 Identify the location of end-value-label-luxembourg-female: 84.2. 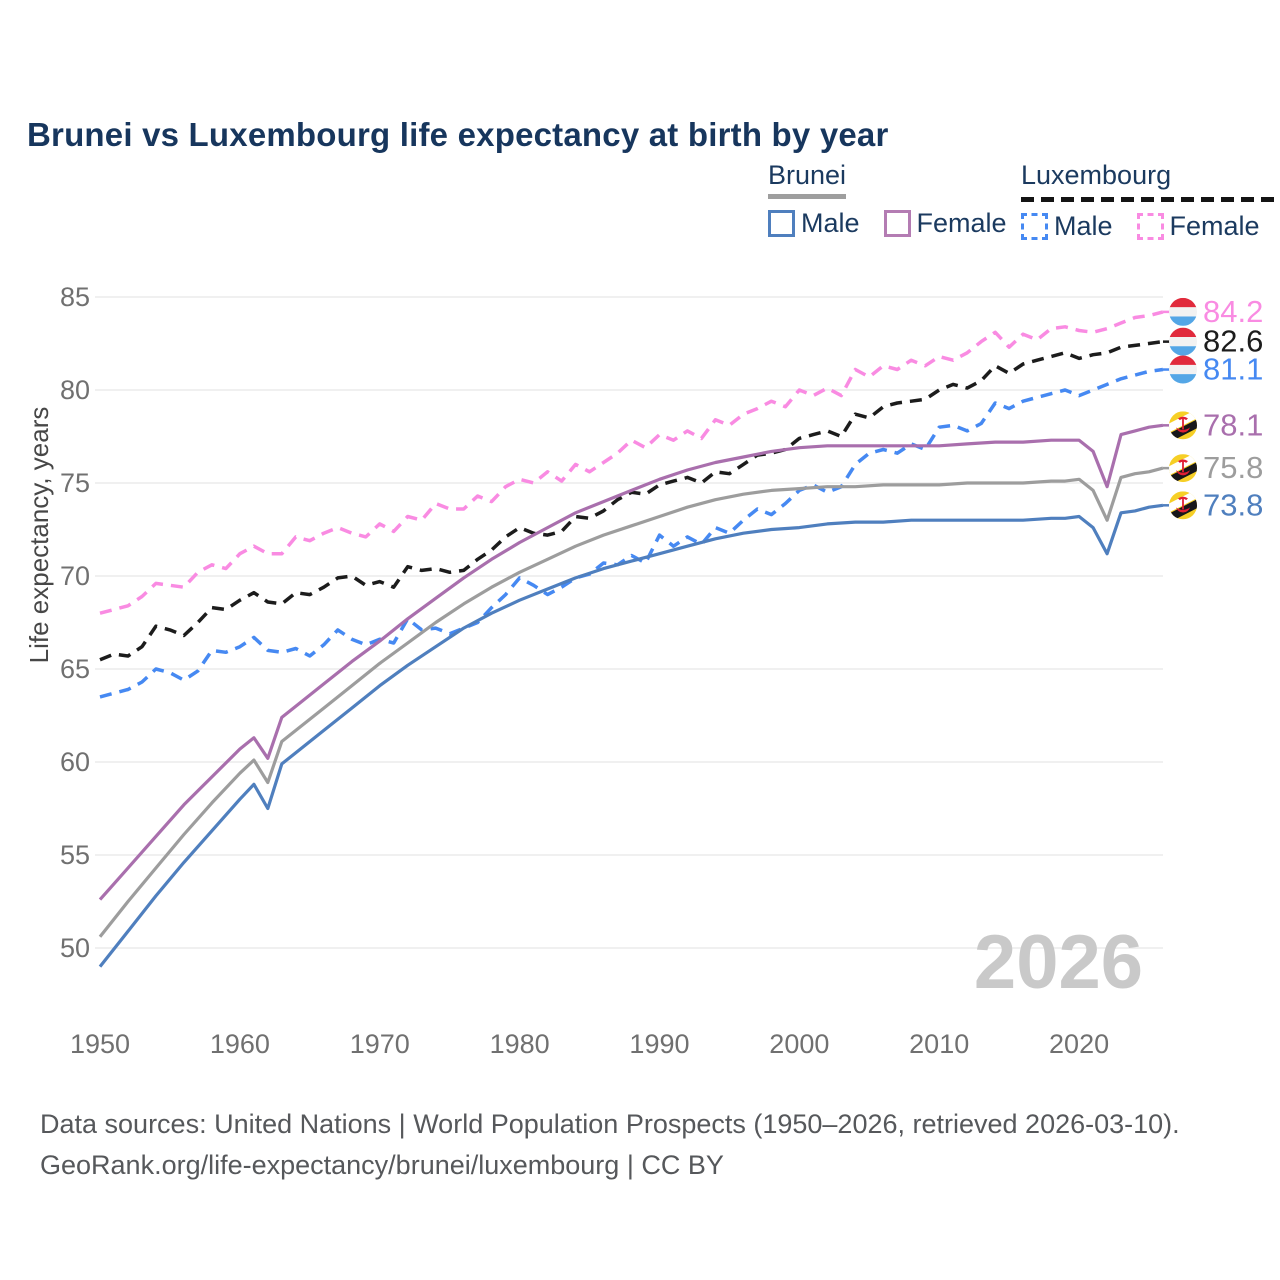
(1233, 311).